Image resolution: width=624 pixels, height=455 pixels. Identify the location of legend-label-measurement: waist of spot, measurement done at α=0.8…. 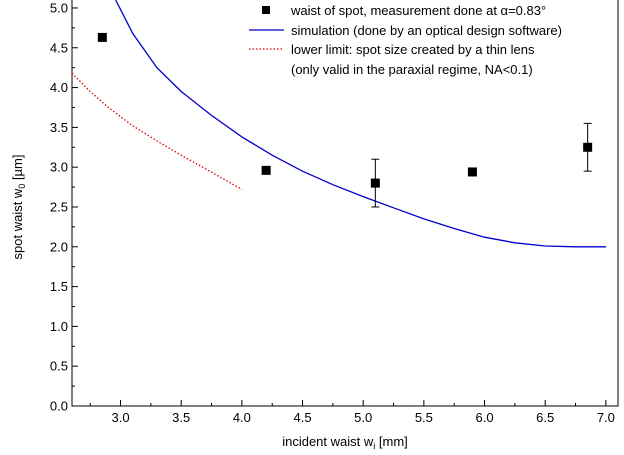
(418, 10).